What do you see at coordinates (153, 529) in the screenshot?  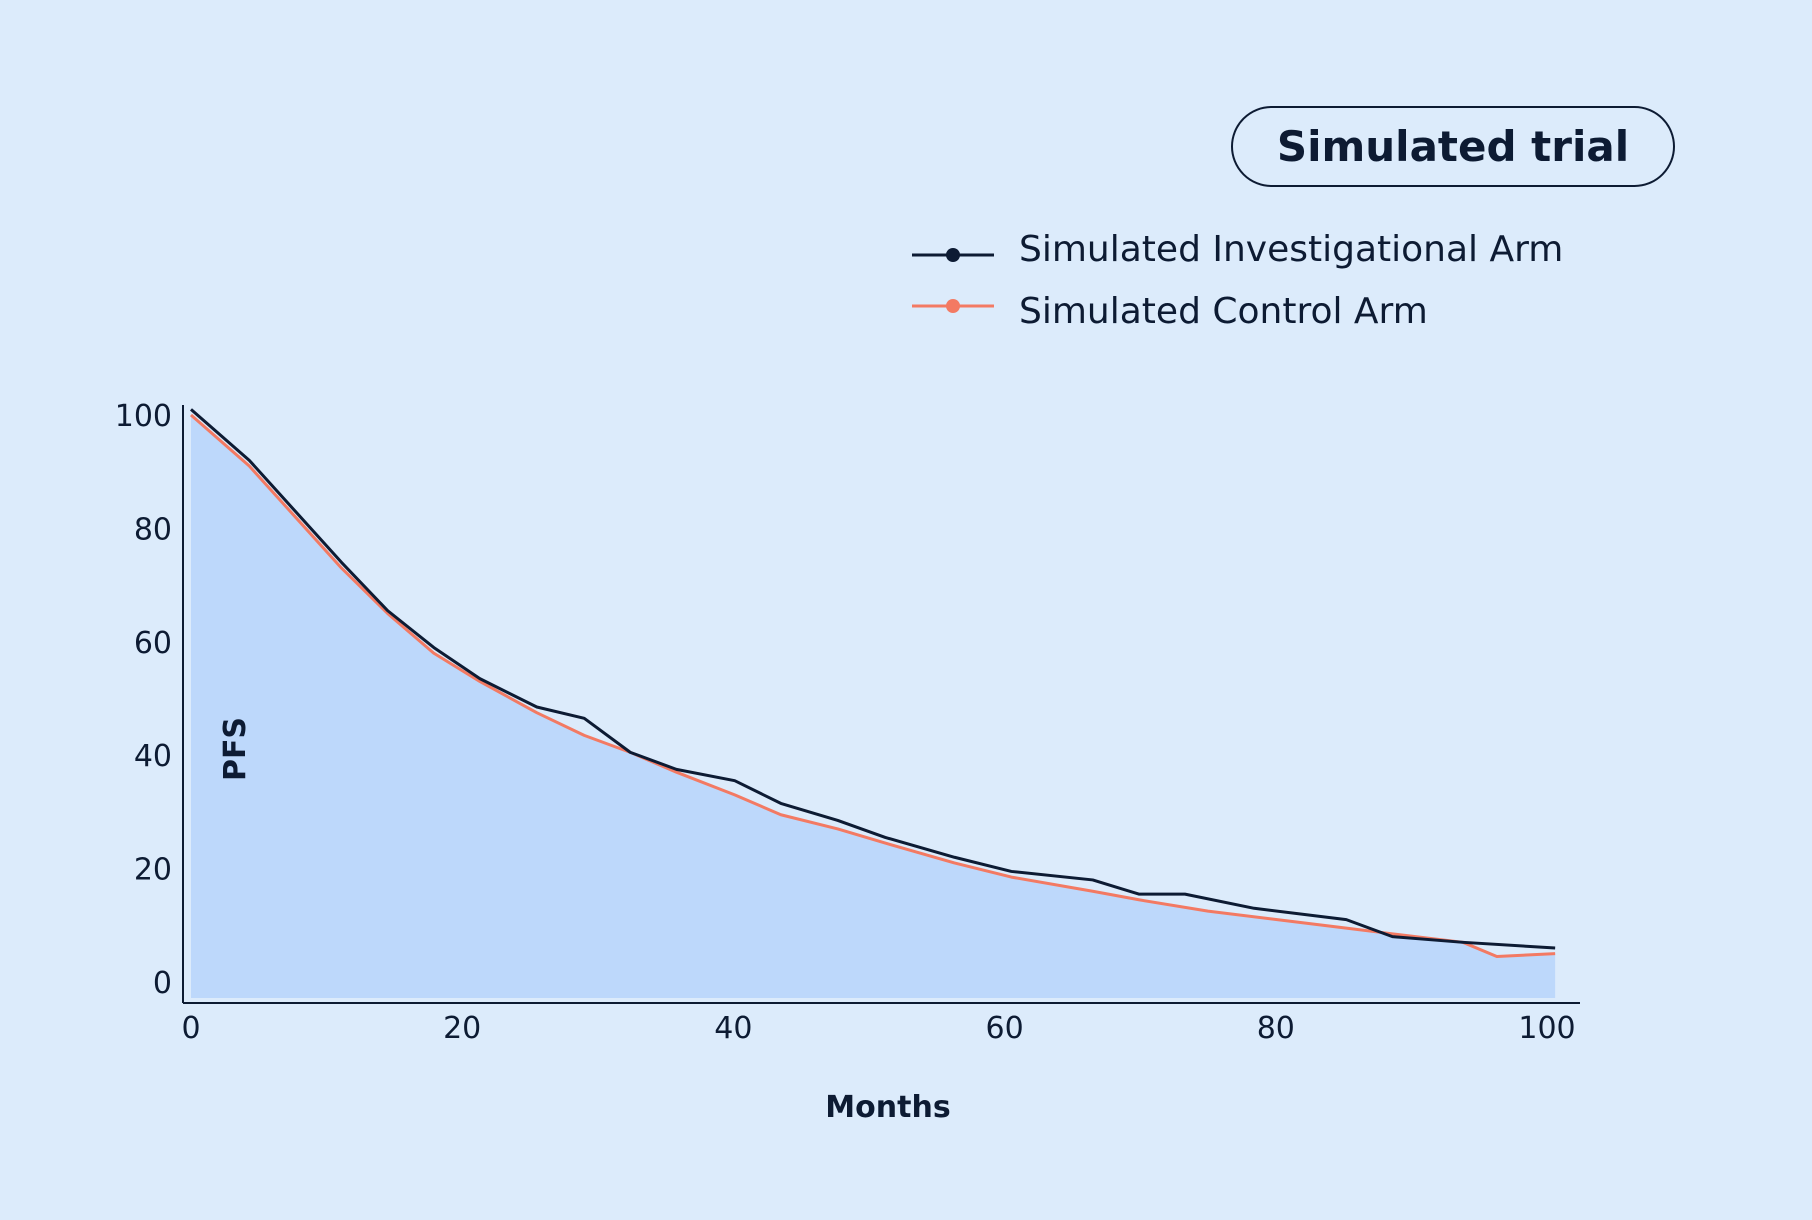 I see `y-tick-label: 80` at bounding box center [153, 529].